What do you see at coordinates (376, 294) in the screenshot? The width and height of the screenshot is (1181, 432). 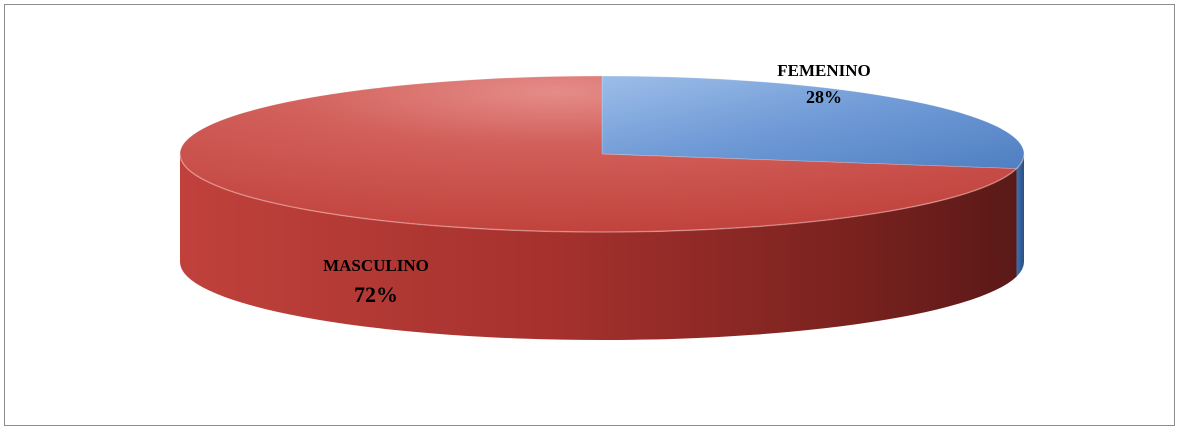 I see `slice-percent-masculino: 72%` at bounding box center [376, 294].